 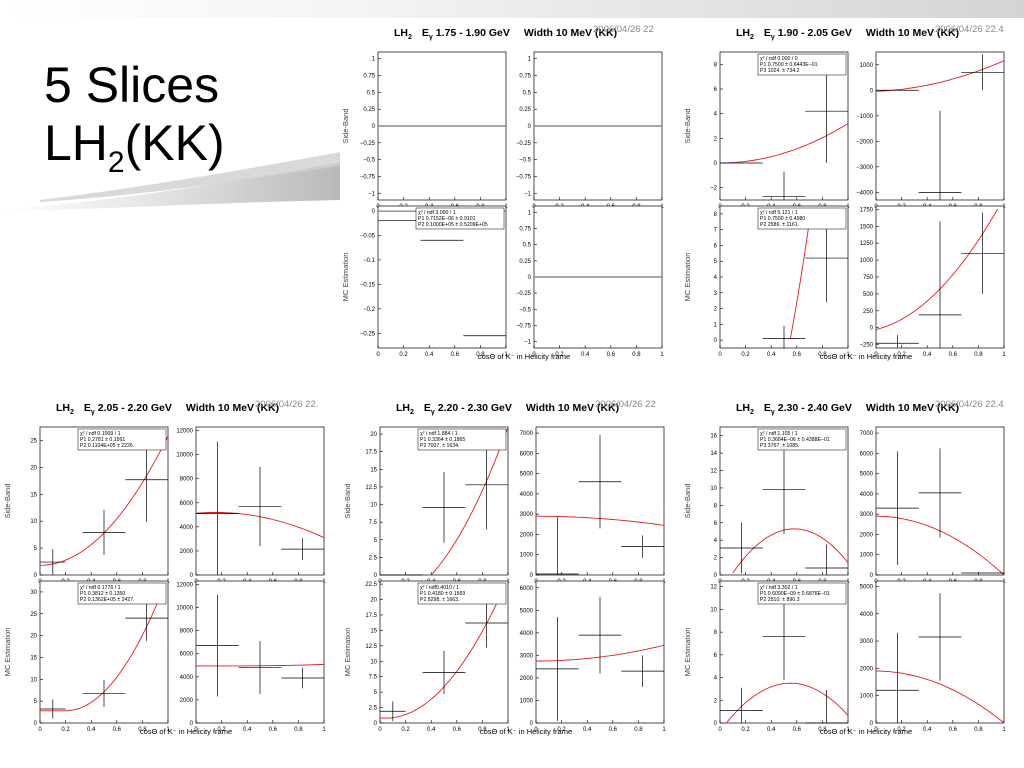 What do you see at coordinates (525, 262) in the screenshot?
I see `y-tick-label: 0.25` at bounding box center [525, 262].